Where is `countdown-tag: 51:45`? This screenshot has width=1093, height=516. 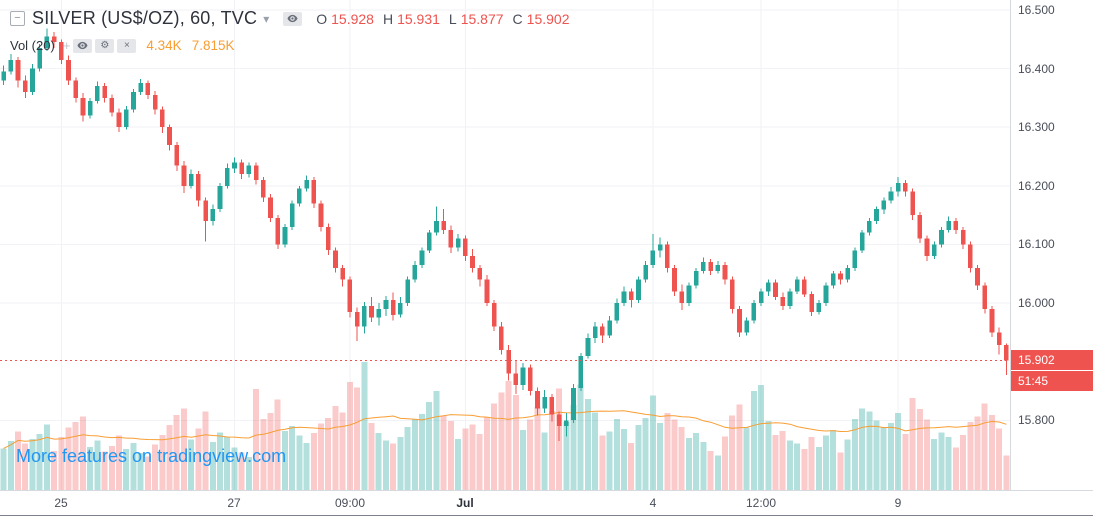 countdown-tag: 51:45 is located at coordinates (1052, 381).